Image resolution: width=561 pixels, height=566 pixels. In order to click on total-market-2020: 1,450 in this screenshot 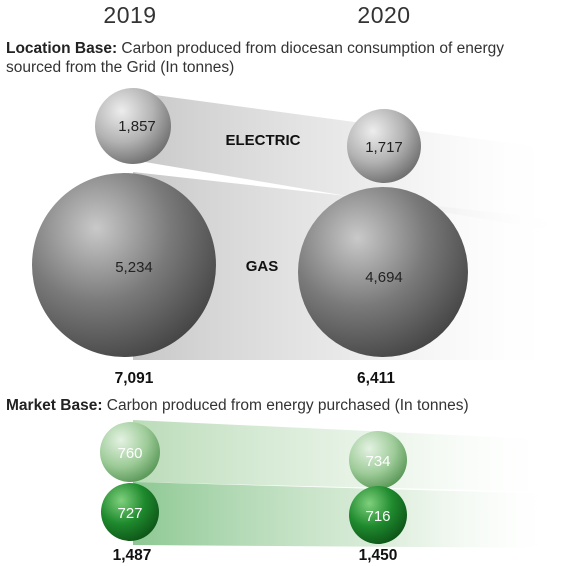, I will do `click(378, 555)`.